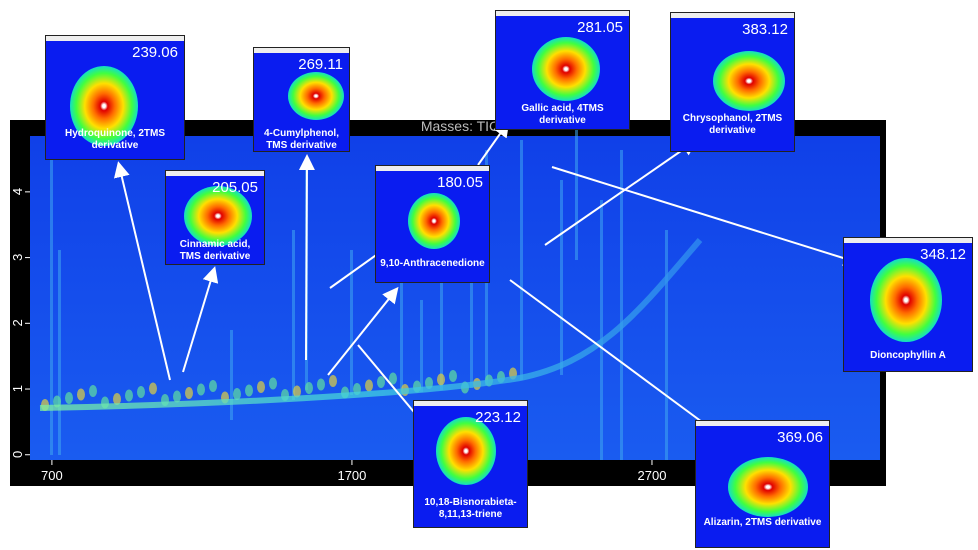 This screenshot has width=978, height=550. Describe the element at coordinates (17, 322) in the screenshot. I see `y-tick-label: 2` at that location.